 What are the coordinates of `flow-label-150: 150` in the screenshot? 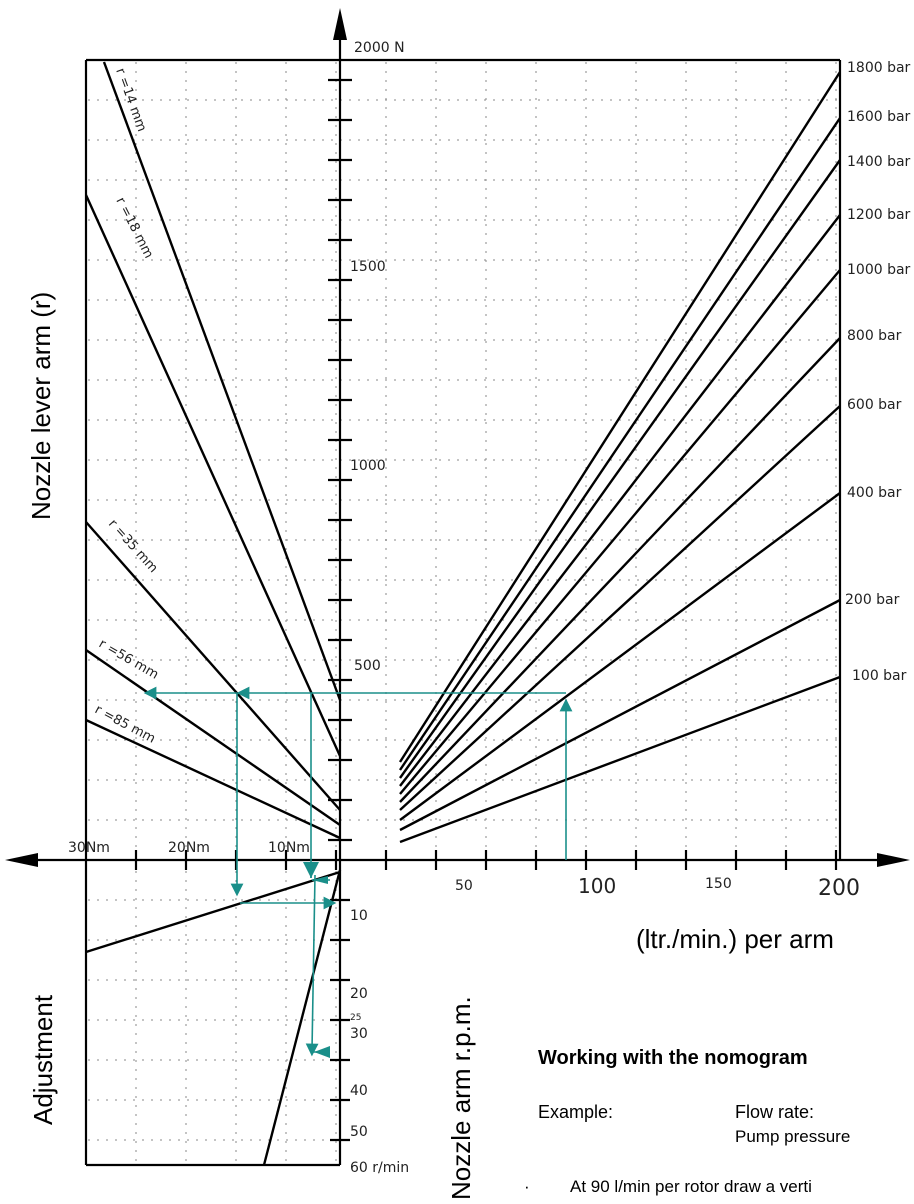 It's located at (718, 884).